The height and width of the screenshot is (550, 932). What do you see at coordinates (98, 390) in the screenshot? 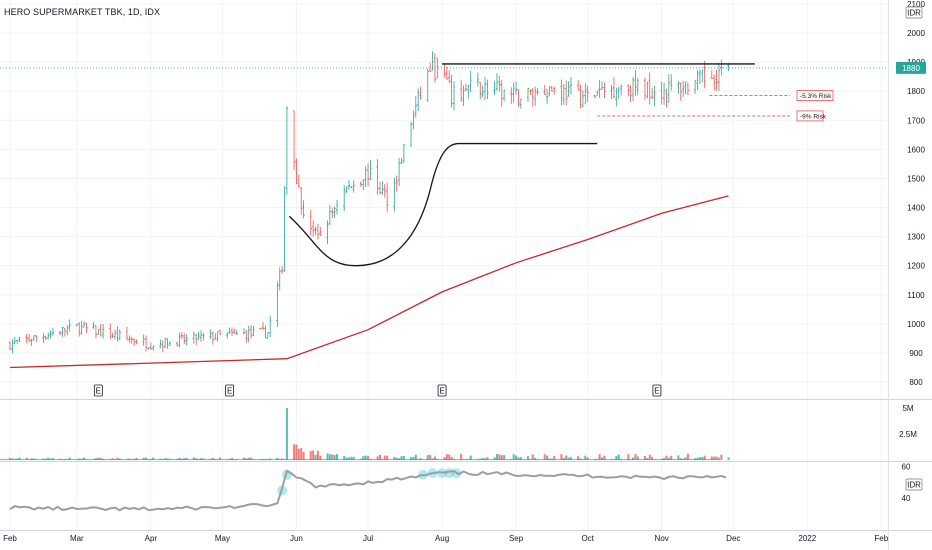
I see `earnings-marker` at bounding box center [98, 390].